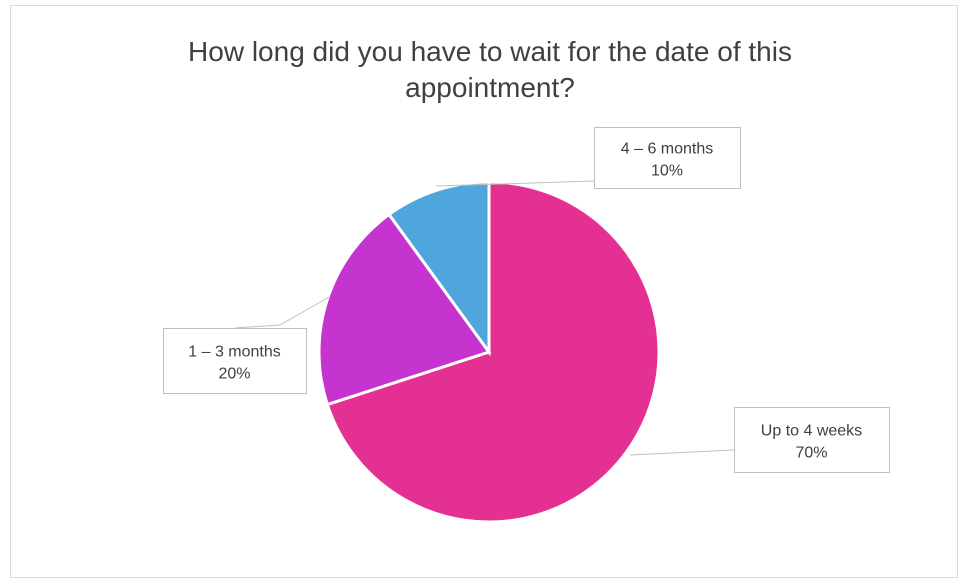 The image size is (958, 578). Describe the element at coordinates (667, 171) in the screenshot. I see `value-label: 10%` at that location.